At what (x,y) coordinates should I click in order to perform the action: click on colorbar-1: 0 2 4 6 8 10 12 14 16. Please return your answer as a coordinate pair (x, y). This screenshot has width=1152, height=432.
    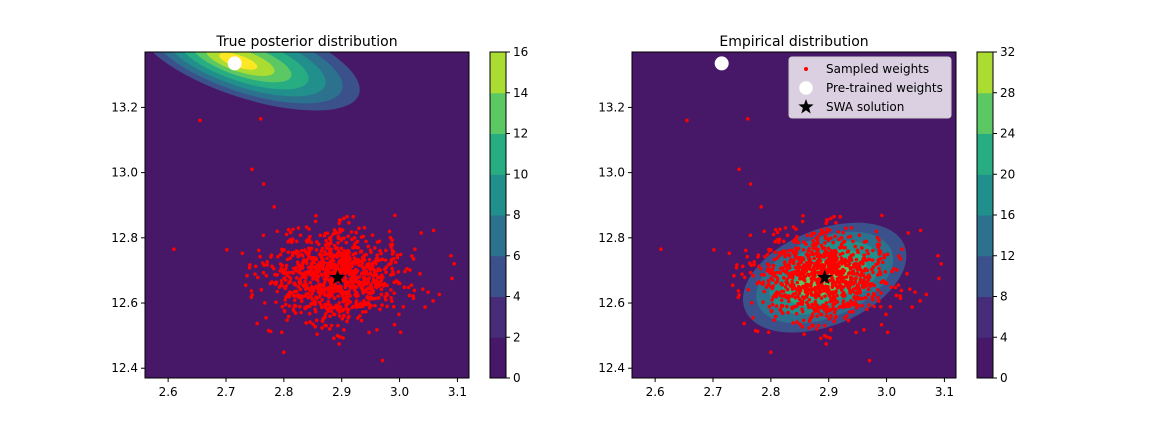
    Looking at the image, I should click on (508, 215).